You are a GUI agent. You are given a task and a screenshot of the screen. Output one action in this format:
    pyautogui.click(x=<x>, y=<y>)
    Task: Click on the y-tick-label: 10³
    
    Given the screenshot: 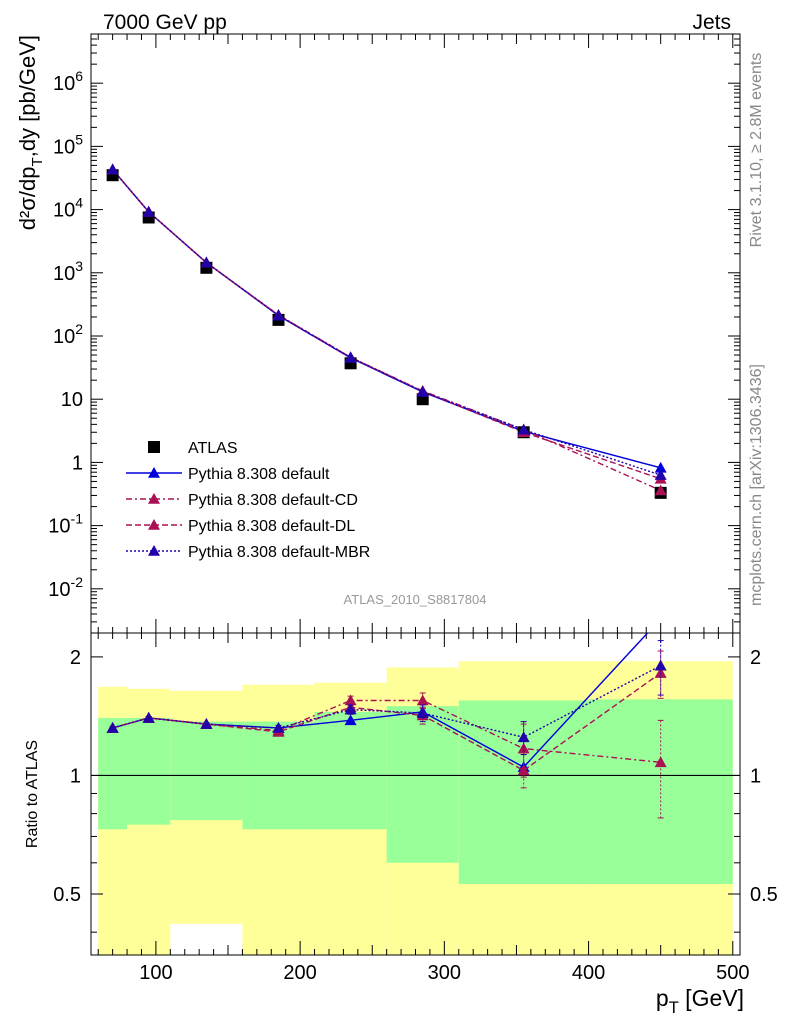 What is the action you would take?
    pyautogui.click(x=68, y=271)
    